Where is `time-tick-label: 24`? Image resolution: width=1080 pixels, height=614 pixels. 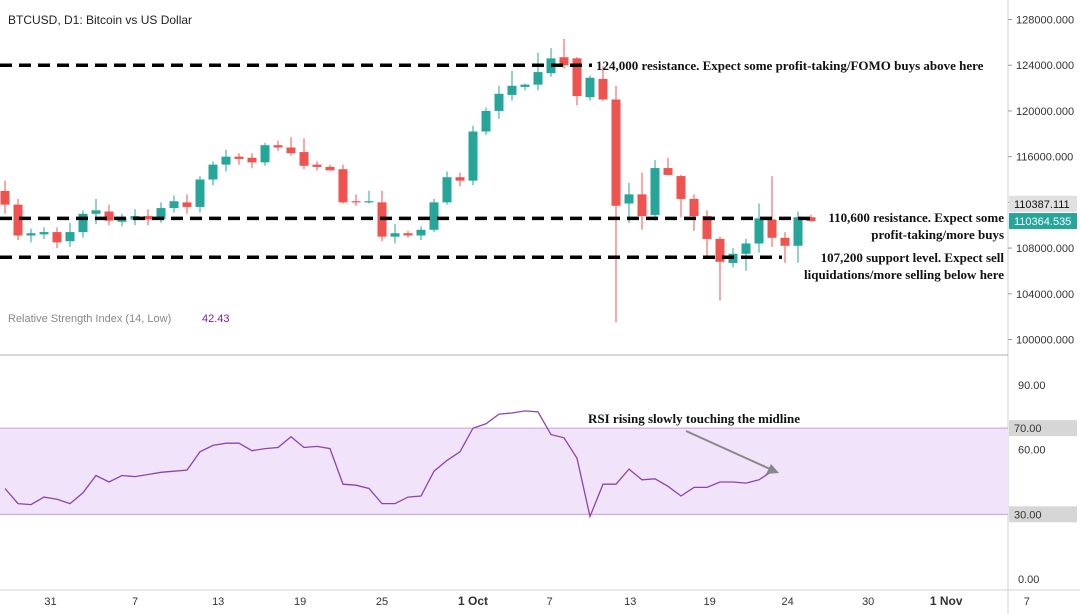 time-tick-label: 24 is located at coordinates (787, 602).